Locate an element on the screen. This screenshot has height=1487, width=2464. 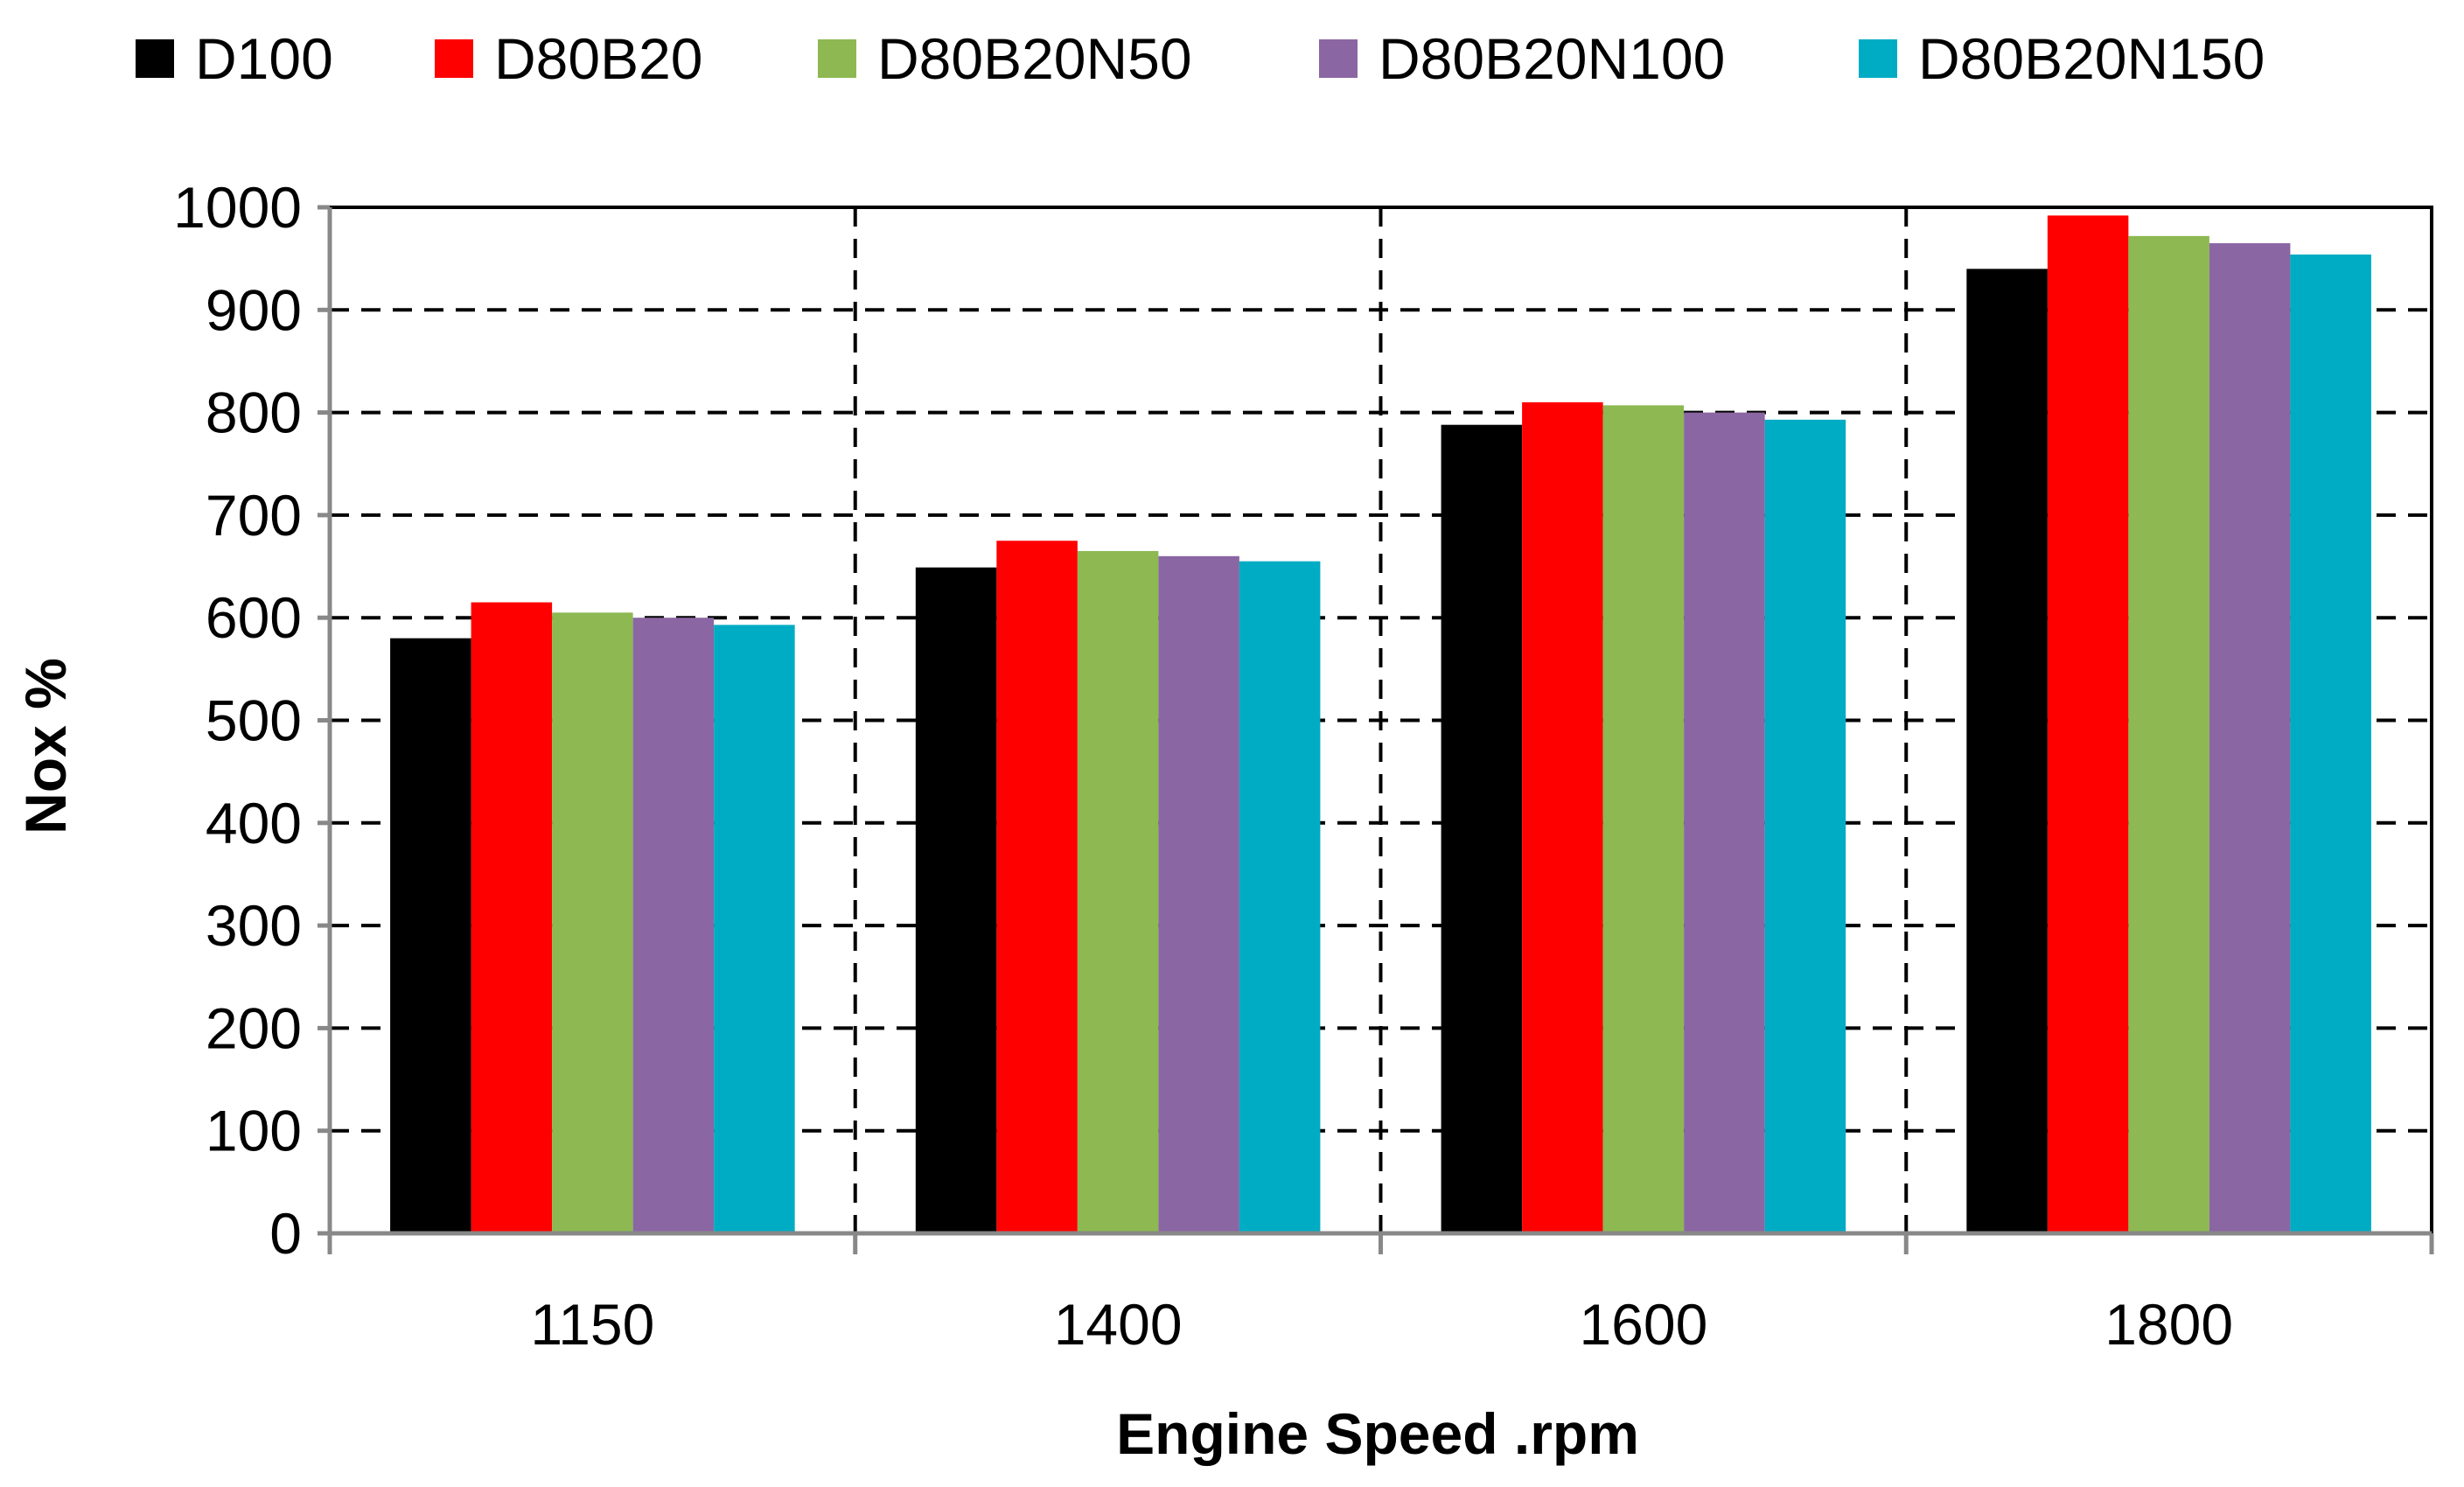
y-tick-label: 200 is located at coordinates (254, 1027).